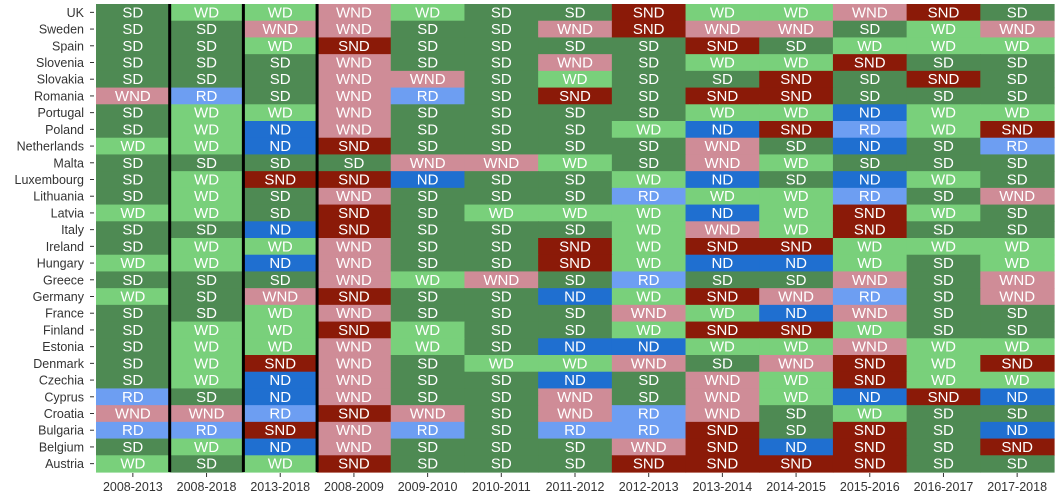 This screenshot has height=498, width=1059. I want to click on cell-value-label: RD, so click(280, 414).